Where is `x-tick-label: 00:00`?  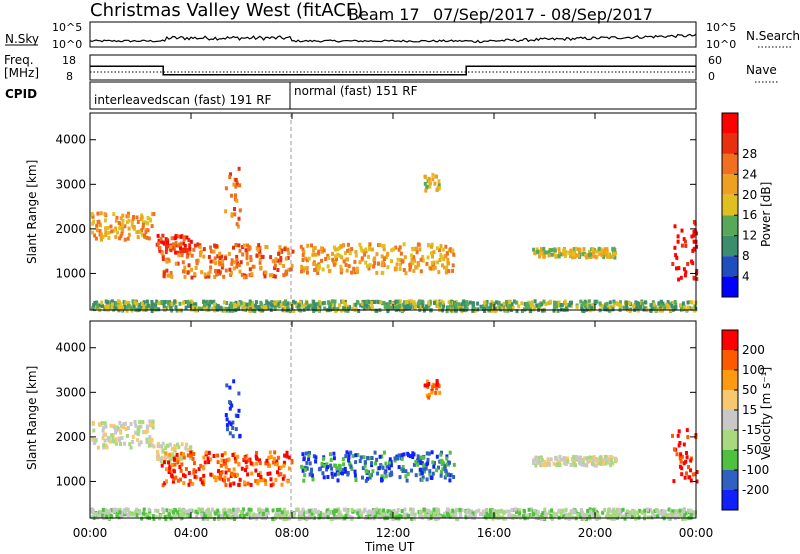
x-tick-label: 00:00 is located at coordinates (696, 533).